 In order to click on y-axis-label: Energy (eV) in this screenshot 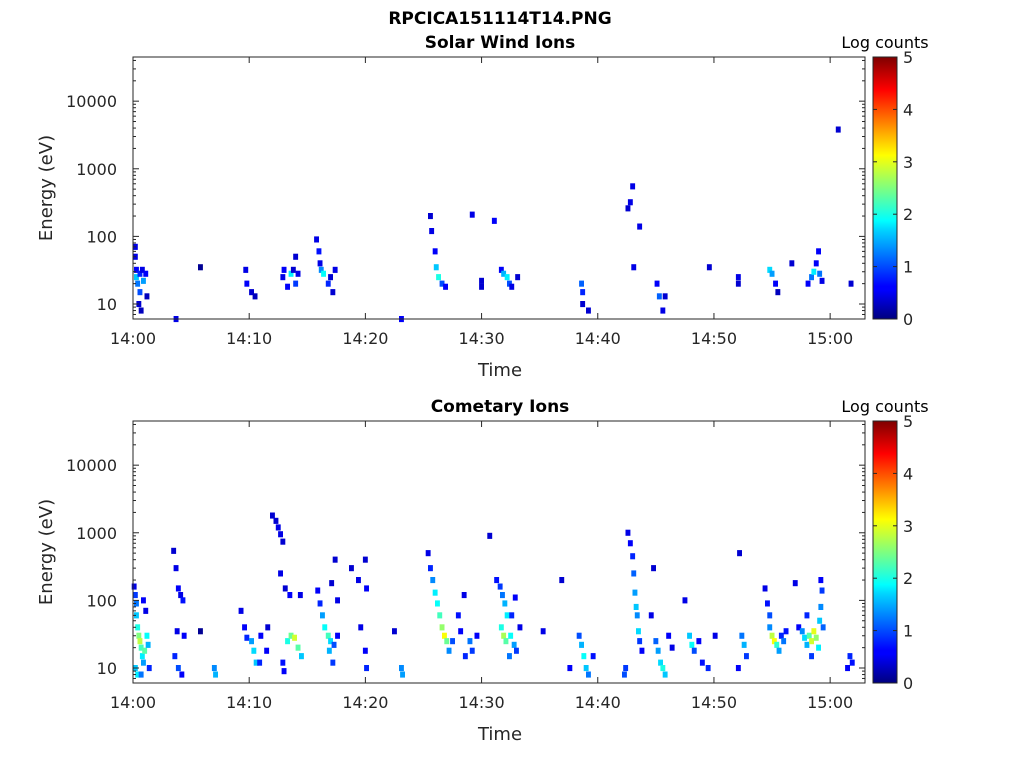, I will do `click(46, 188)`.